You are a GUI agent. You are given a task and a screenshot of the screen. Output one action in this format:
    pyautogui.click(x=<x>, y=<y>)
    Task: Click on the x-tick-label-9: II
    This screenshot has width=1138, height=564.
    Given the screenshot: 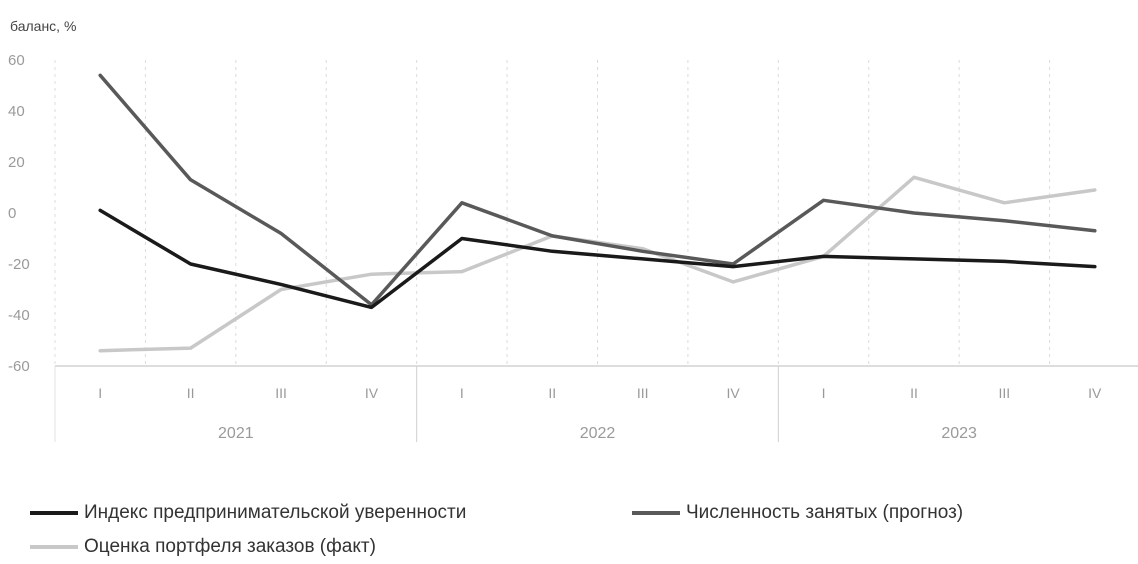 What is the action you would take?
    pyautogui.click(x=914, y=393)
    